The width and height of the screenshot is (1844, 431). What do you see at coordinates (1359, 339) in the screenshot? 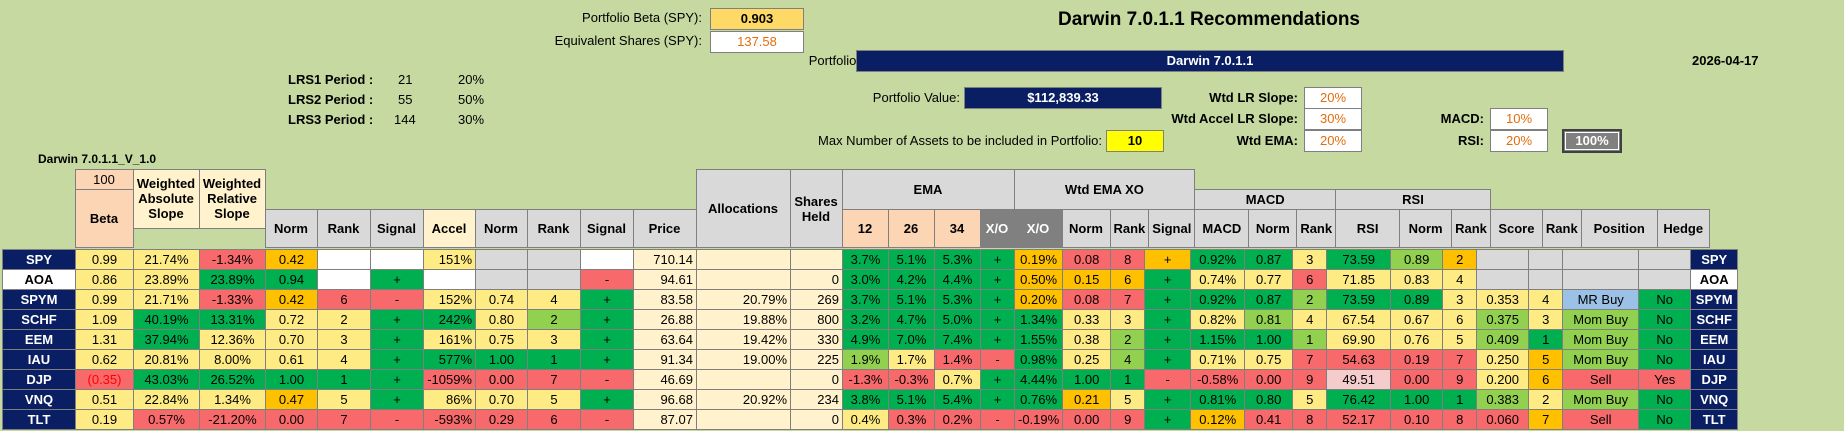
I see `cell-rsi: 69.90` at bounding box center [1359, 339].